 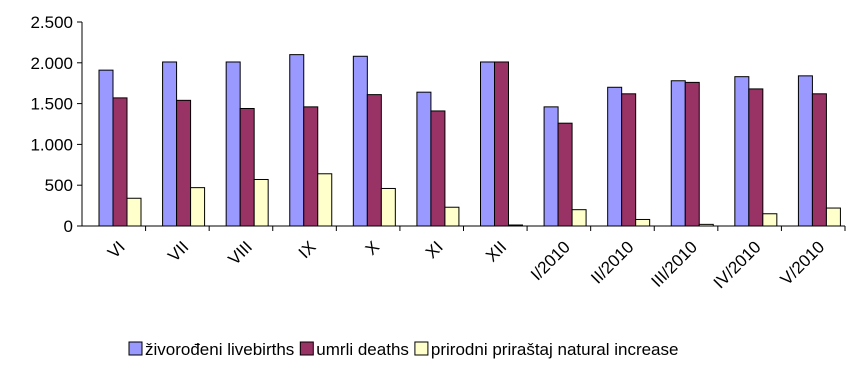 I want to click on x-category-label: IX, so click(x=307, y=249).